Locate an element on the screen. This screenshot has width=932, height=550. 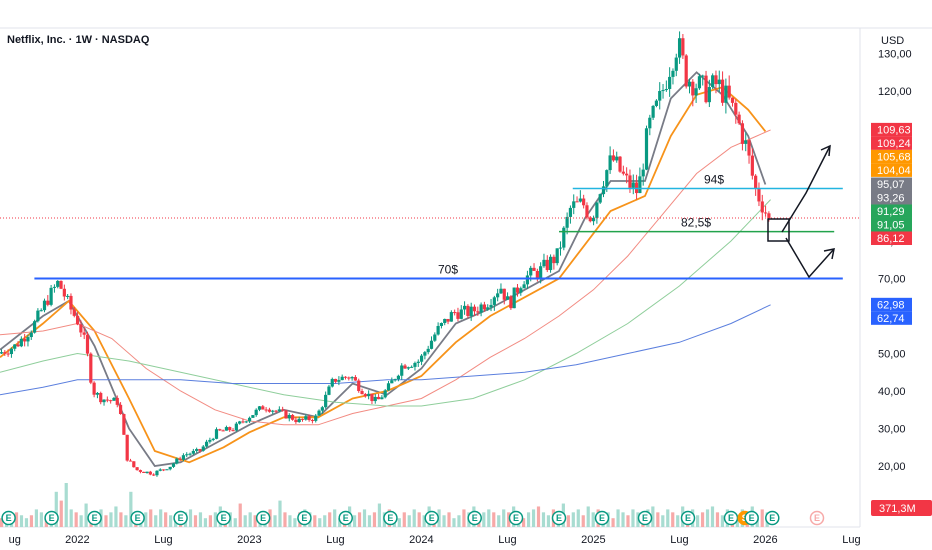
bullish-arrow-path is located at coordinates (806, 189).